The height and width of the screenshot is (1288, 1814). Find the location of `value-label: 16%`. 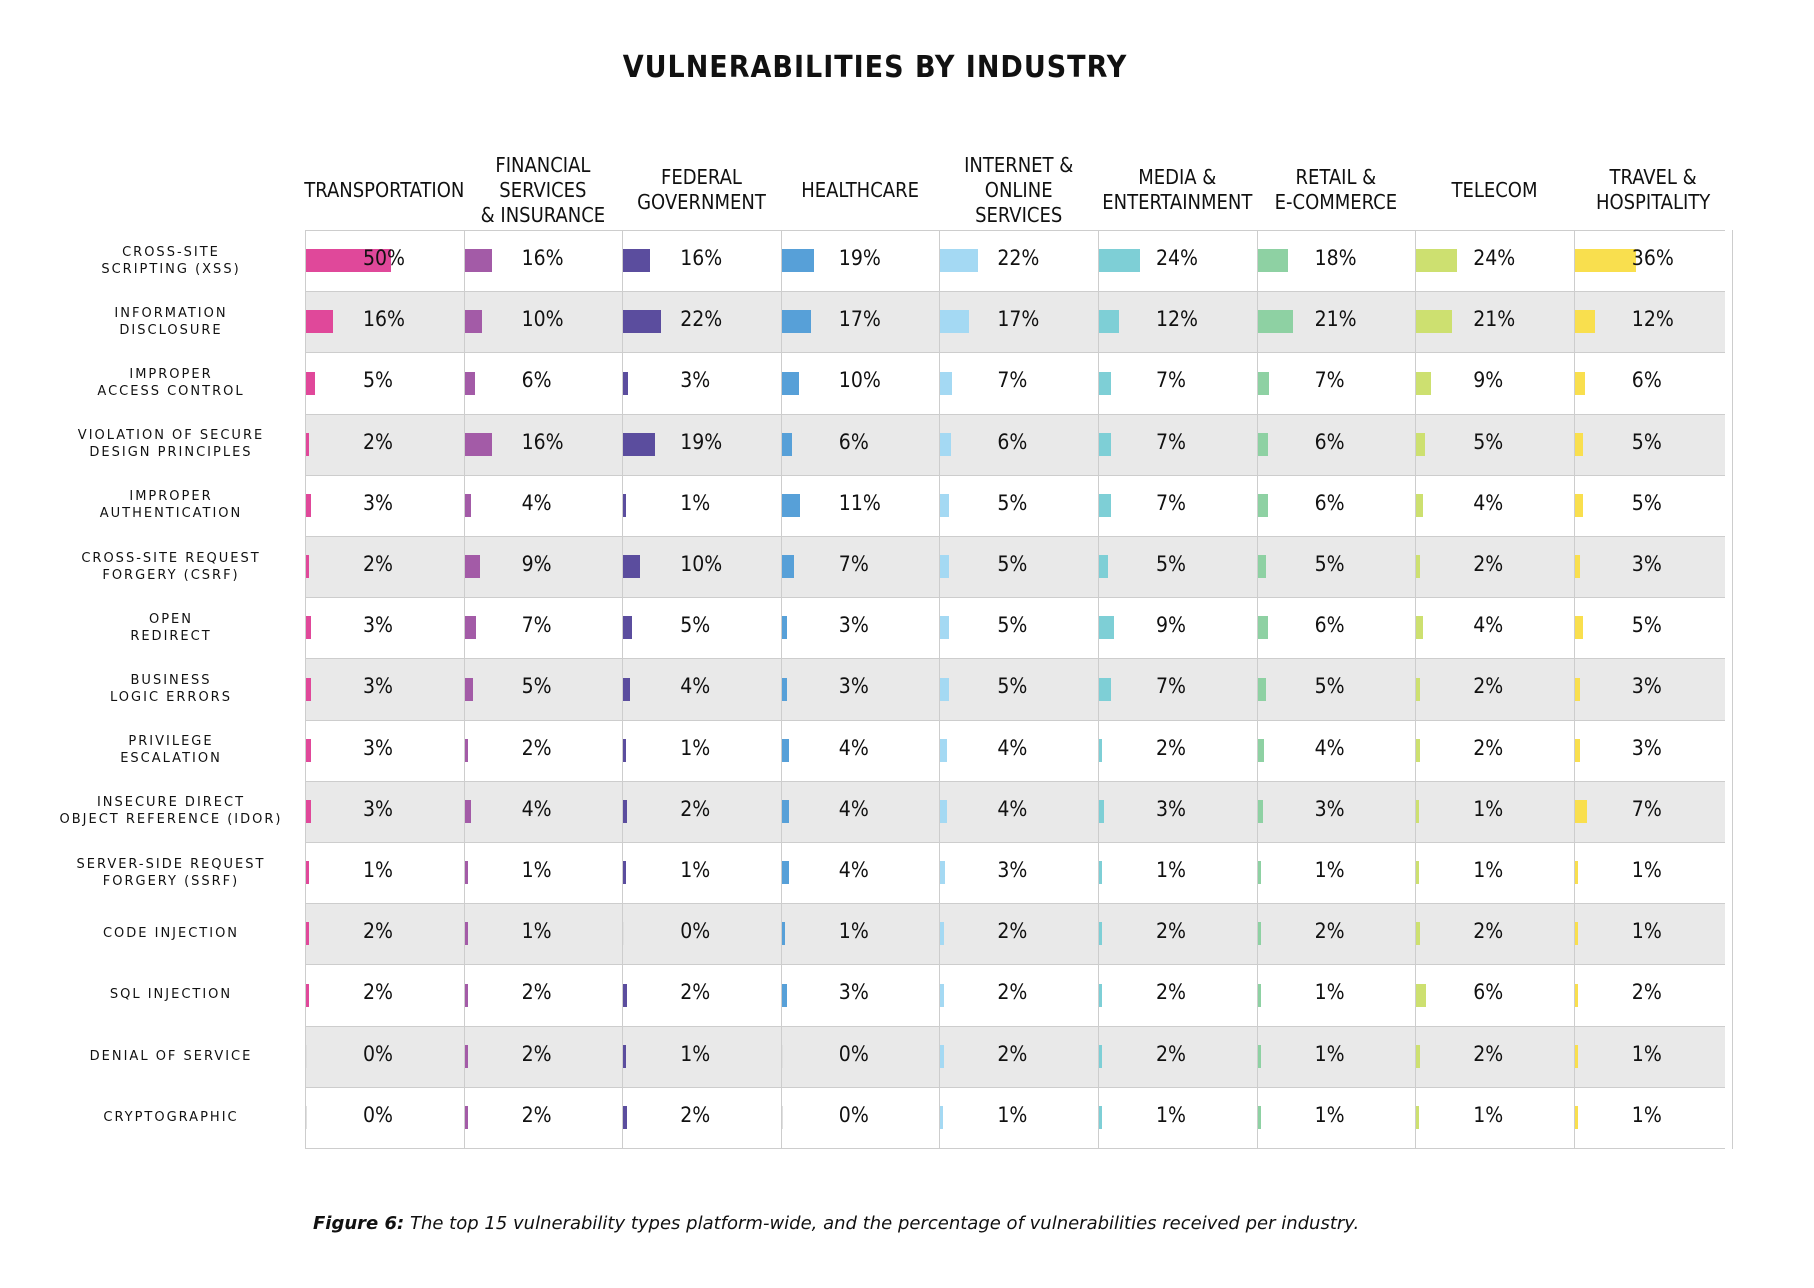

value-label: 16% is located at coordinates (701, 258).